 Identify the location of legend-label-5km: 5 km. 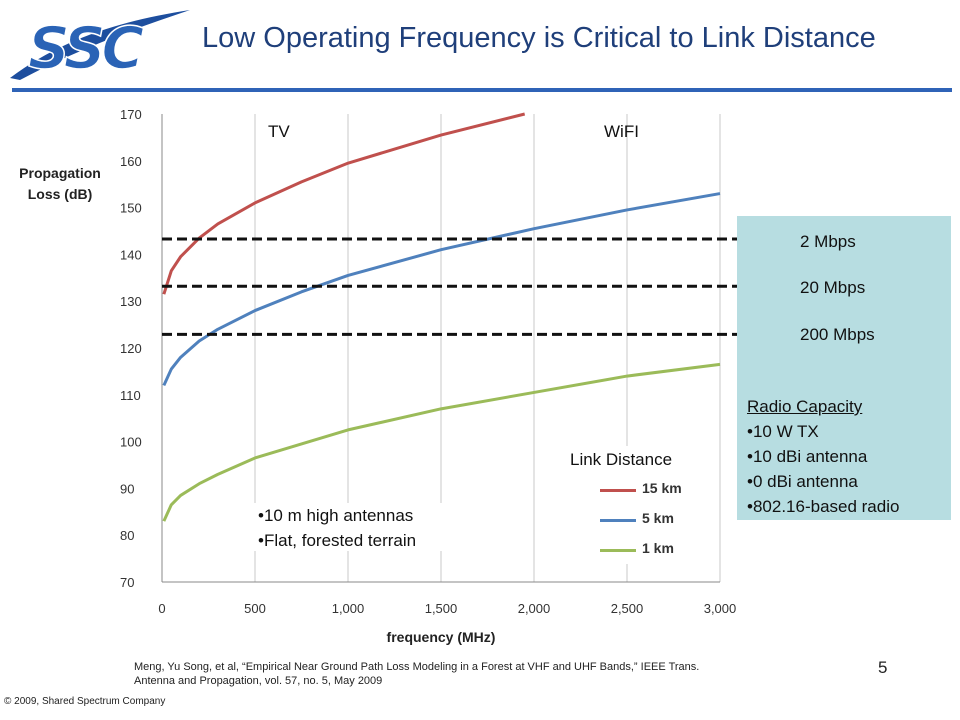
(658, 518).